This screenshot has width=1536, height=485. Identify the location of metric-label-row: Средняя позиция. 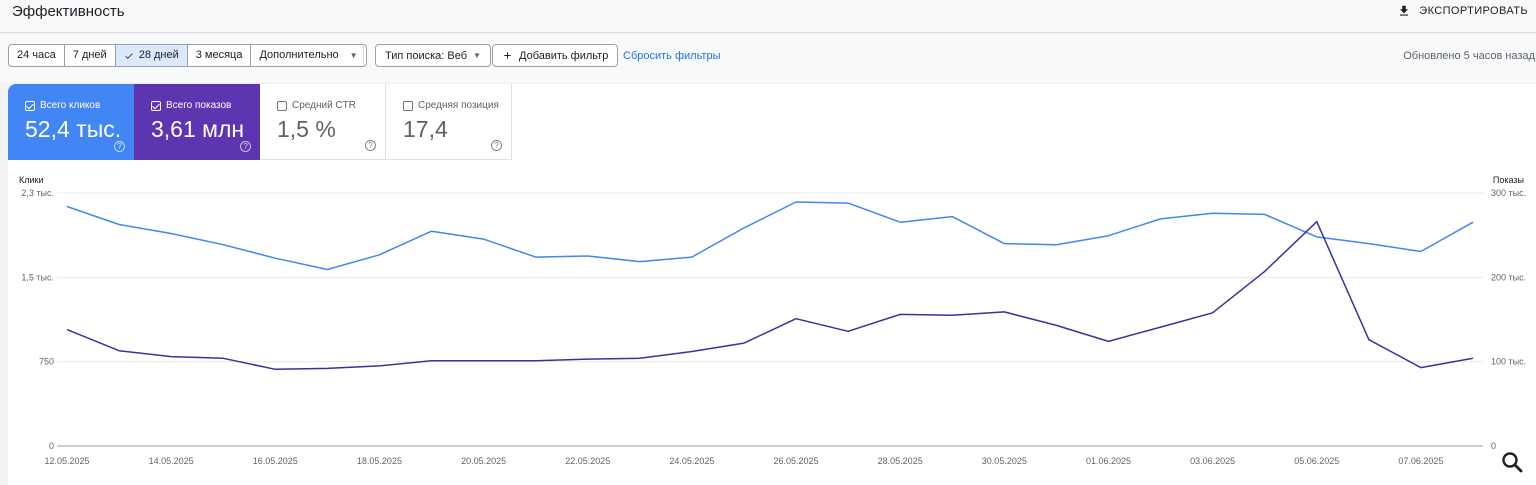
(451, 105).